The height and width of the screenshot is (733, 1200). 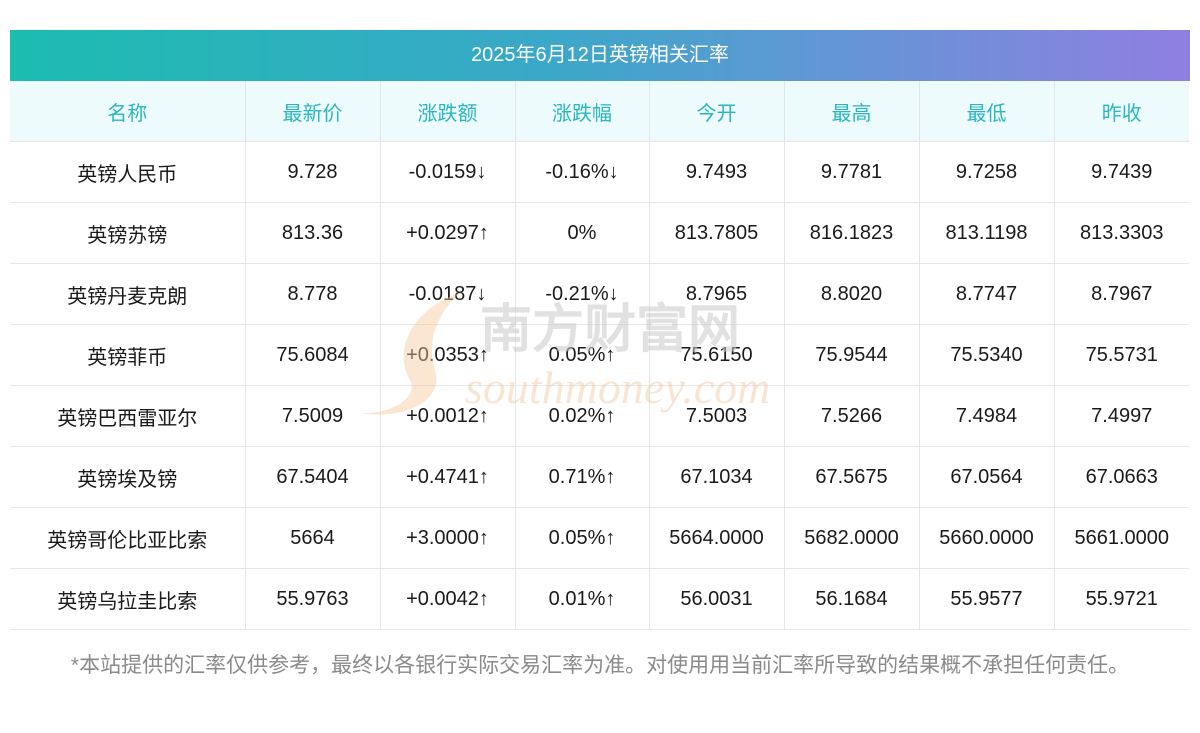 What do you see at coordinates (313, 172) in the screenshot?
I see `latest-price: 9.728` at bounding box center [313, 172].